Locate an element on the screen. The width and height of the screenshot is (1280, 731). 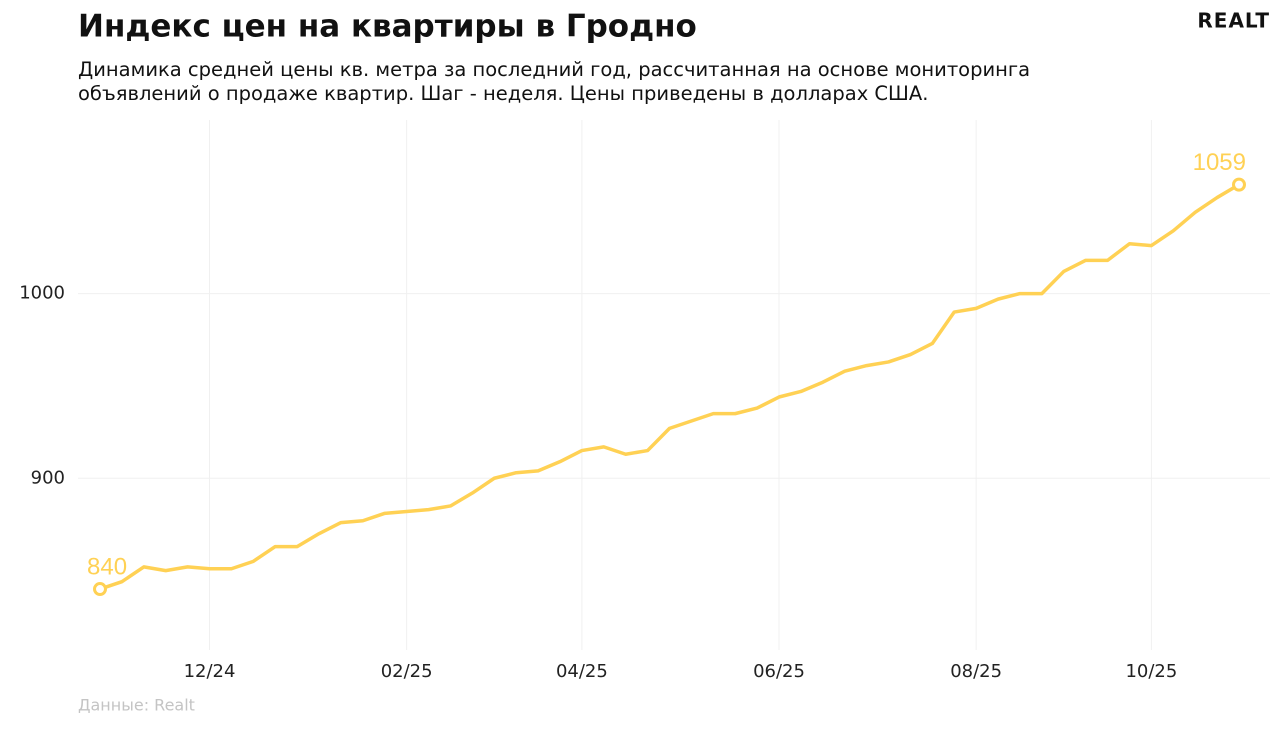
x-tick-label: 02/25 is located at coordinates (407, 671).